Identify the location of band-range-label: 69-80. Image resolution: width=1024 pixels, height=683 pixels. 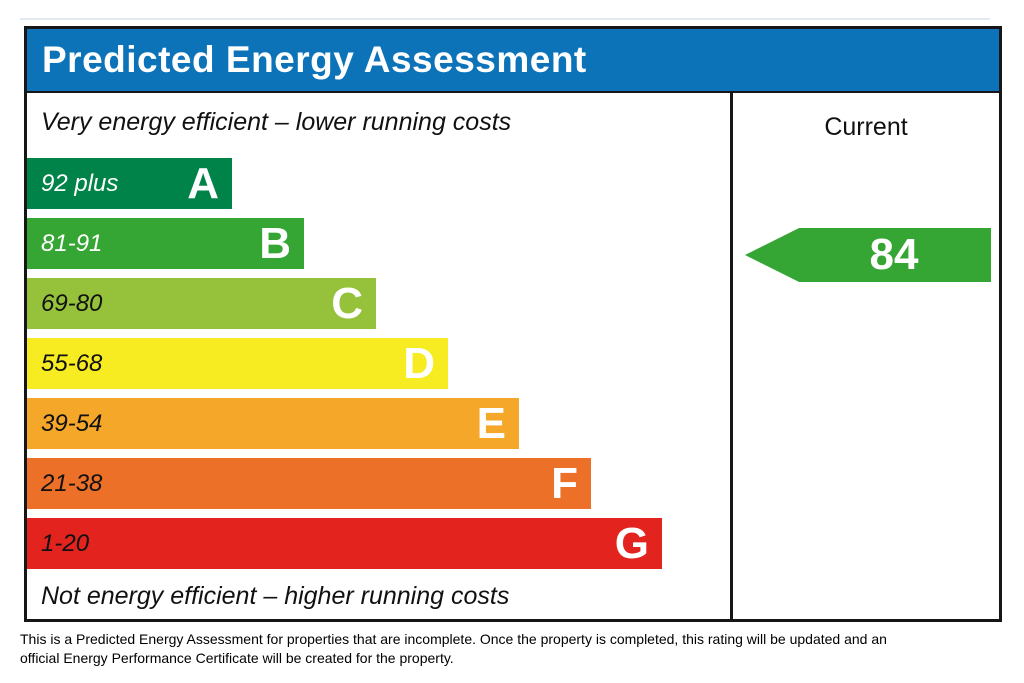
(72, 303).